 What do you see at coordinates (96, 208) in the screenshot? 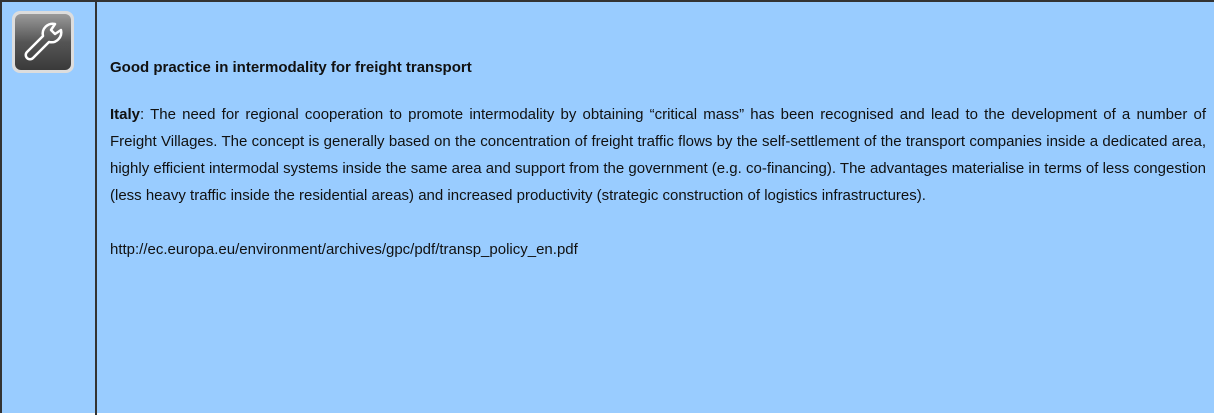
I see `column-divider` at bounding box center [96, 208].